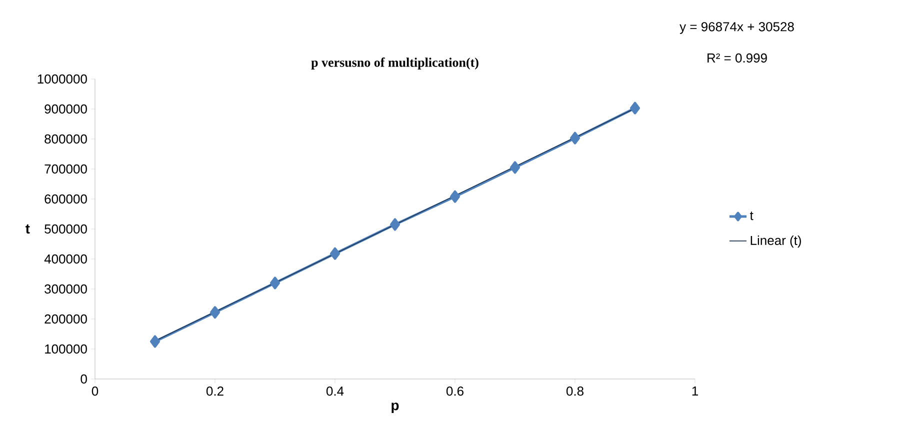 The width and height of the screenshot is (902, 434). Describe the element at coordinates (335, 391) in the screenshot. I see `x-tick-label: 0.4` at that location.